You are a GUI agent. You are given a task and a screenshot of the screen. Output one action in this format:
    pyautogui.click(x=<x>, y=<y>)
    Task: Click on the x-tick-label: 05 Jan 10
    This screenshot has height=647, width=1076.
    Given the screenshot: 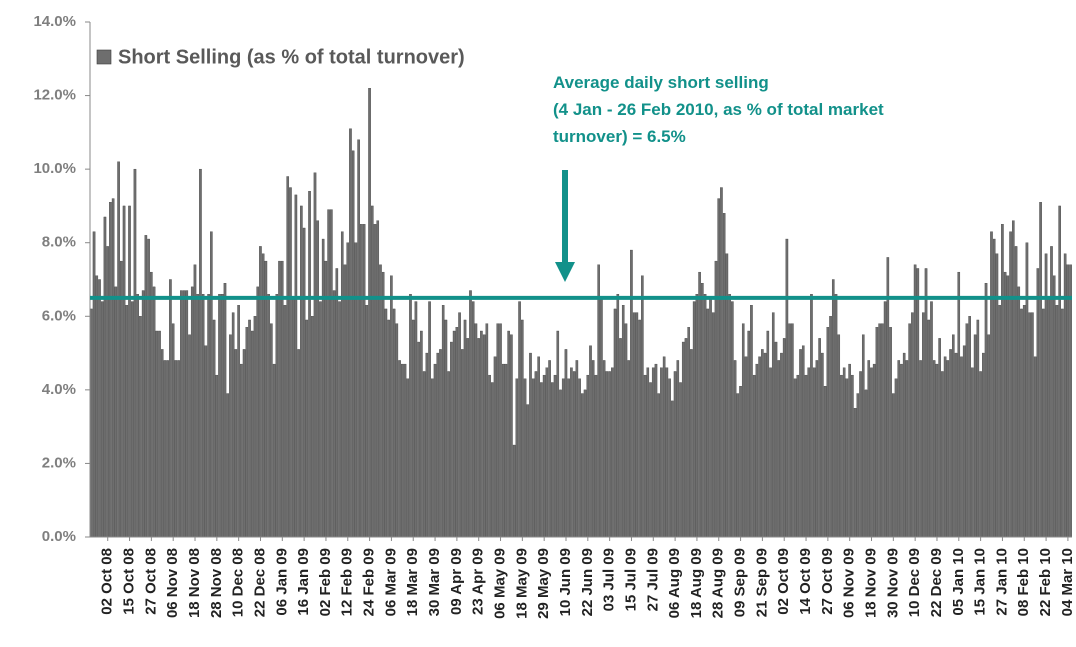 What is the action you would take?
    pyautogui.click(x=958, y=582)
    